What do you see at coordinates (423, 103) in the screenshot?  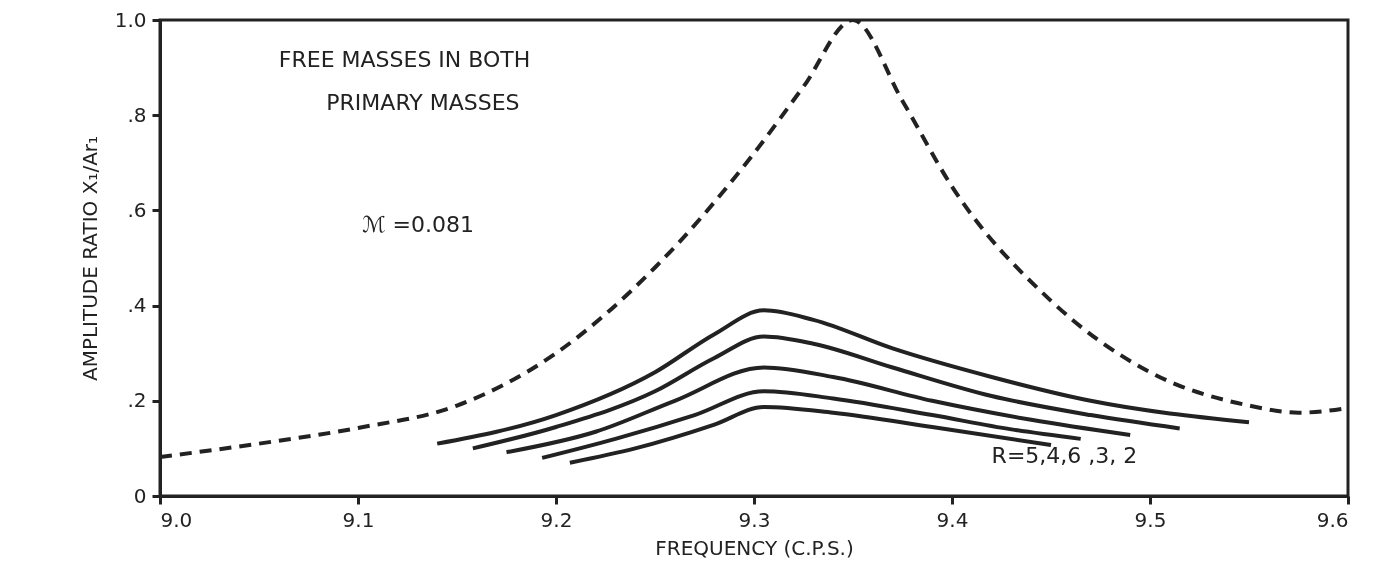 I see `annotation: PRIMARY MASSES` at bounding box center [423, 103].